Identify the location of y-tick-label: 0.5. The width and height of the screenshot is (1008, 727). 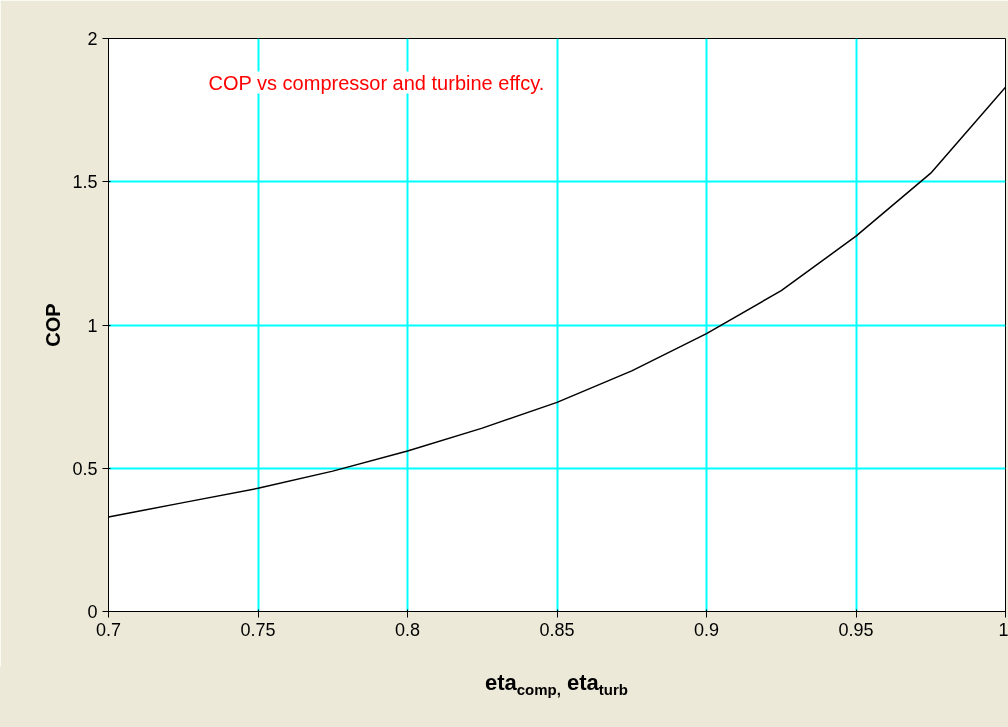
(85, 468).